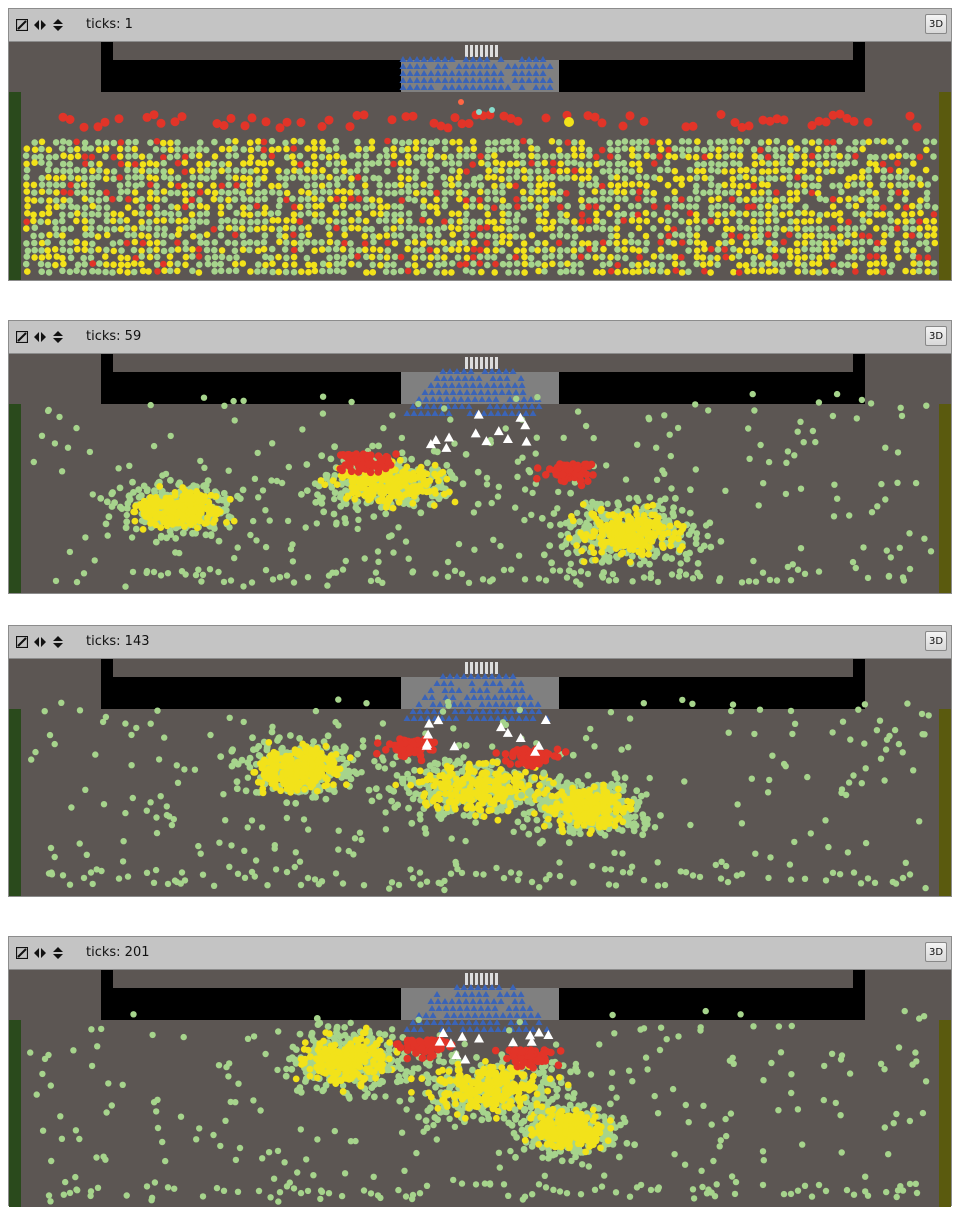 This screenshot has width=960, height=1207. What do you see at coordinates (15, 186) in the screenshot?
I see `left-exit` at bounding box center [15, 186].